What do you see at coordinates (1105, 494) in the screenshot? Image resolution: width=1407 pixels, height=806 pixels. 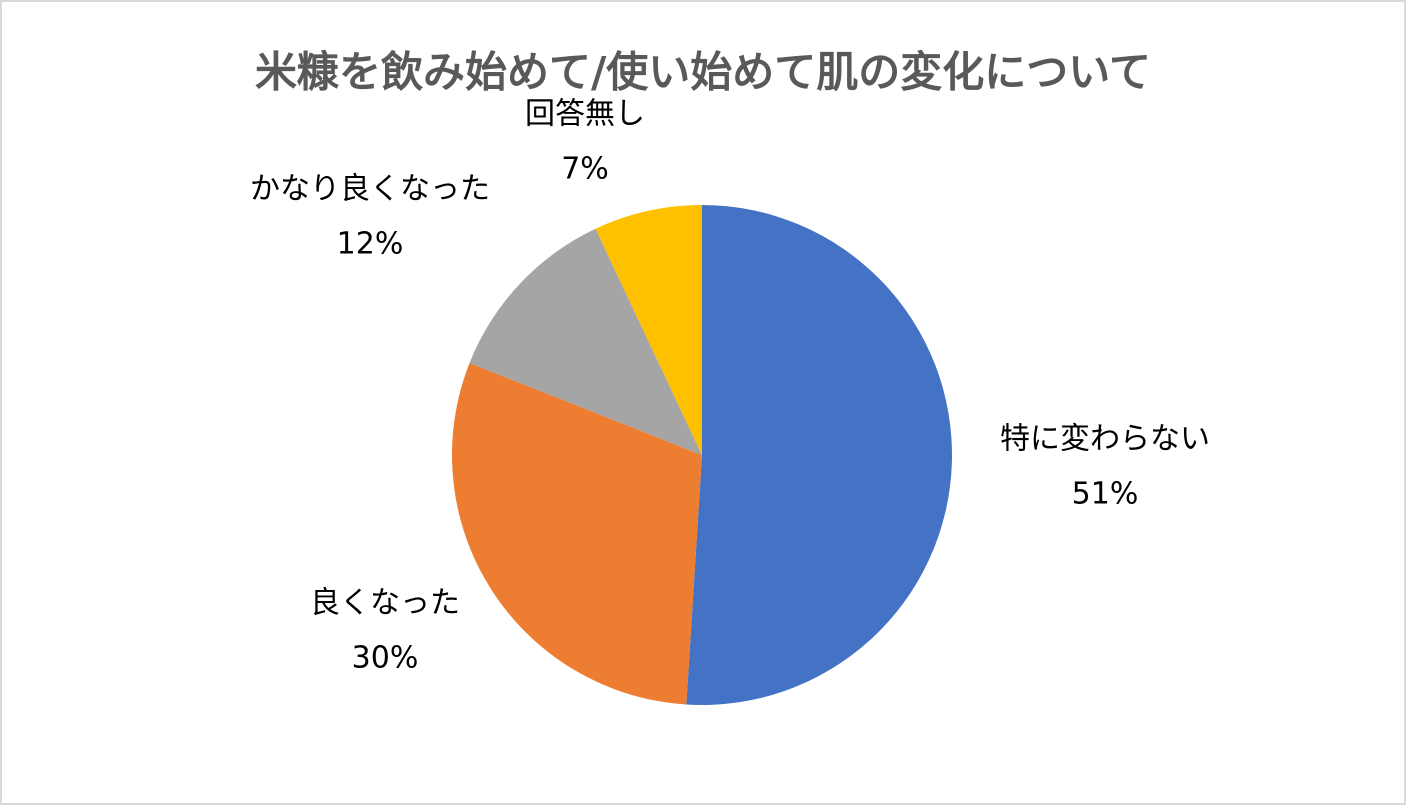 I see `slice-value-label: 51%` at bounding box center [1105, 494].